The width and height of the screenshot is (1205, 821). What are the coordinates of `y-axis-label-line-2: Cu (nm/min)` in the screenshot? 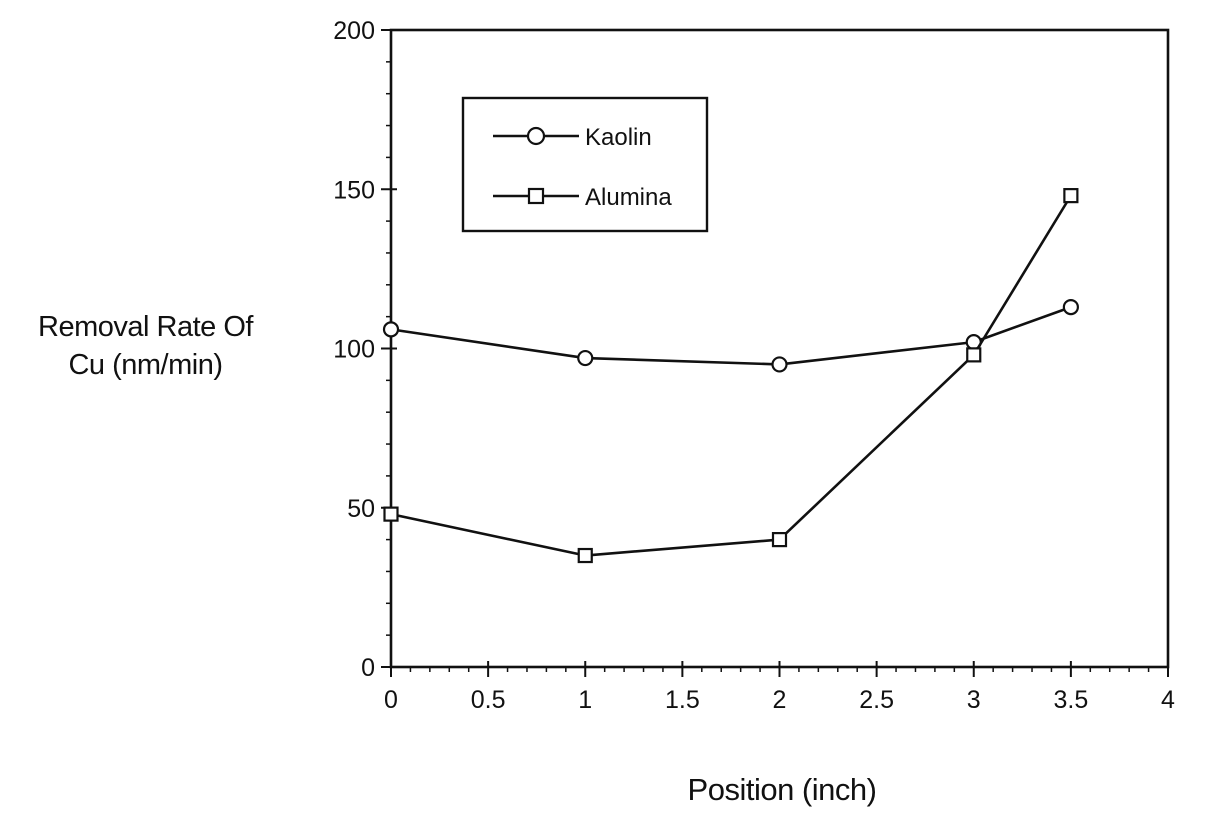 It's located at (145, 365).